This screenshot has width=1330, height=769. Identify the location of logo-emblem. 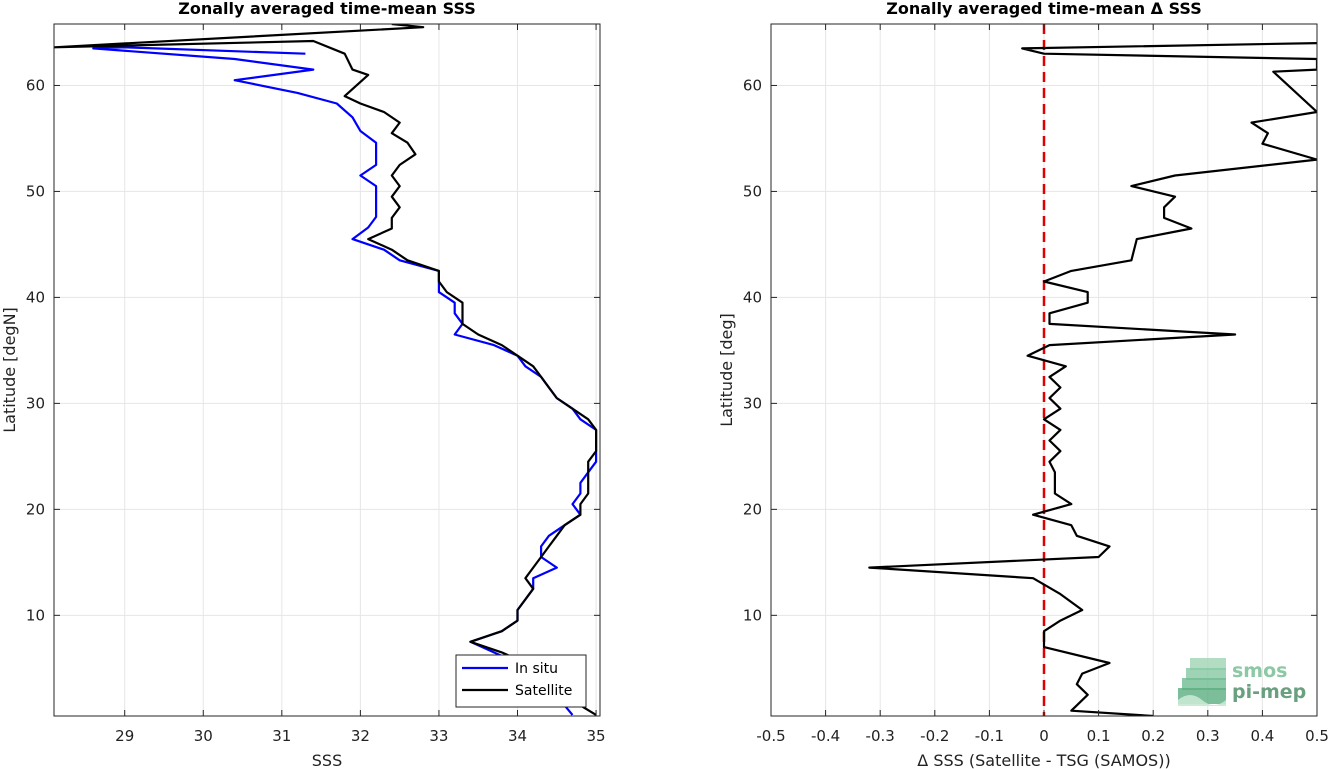
(1202, 682).